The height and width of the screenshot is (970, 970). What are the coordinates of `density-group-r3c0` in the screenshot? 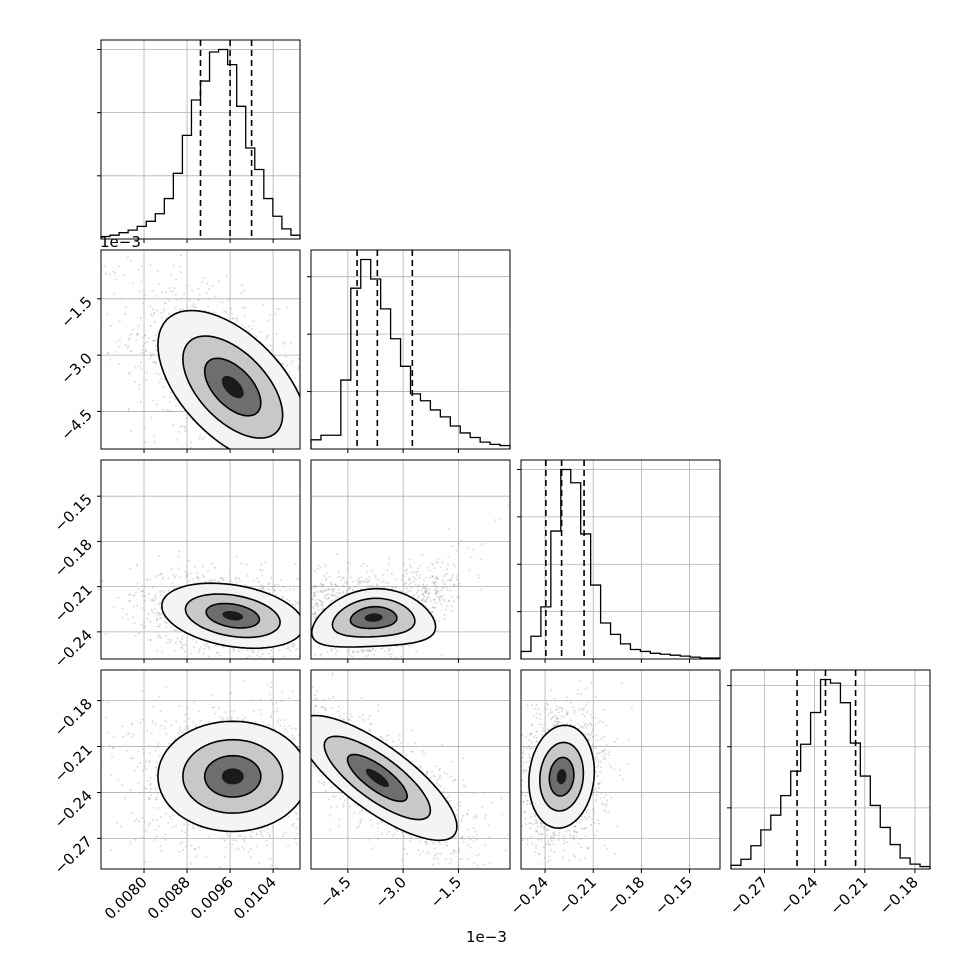 It's located at (206, 777).